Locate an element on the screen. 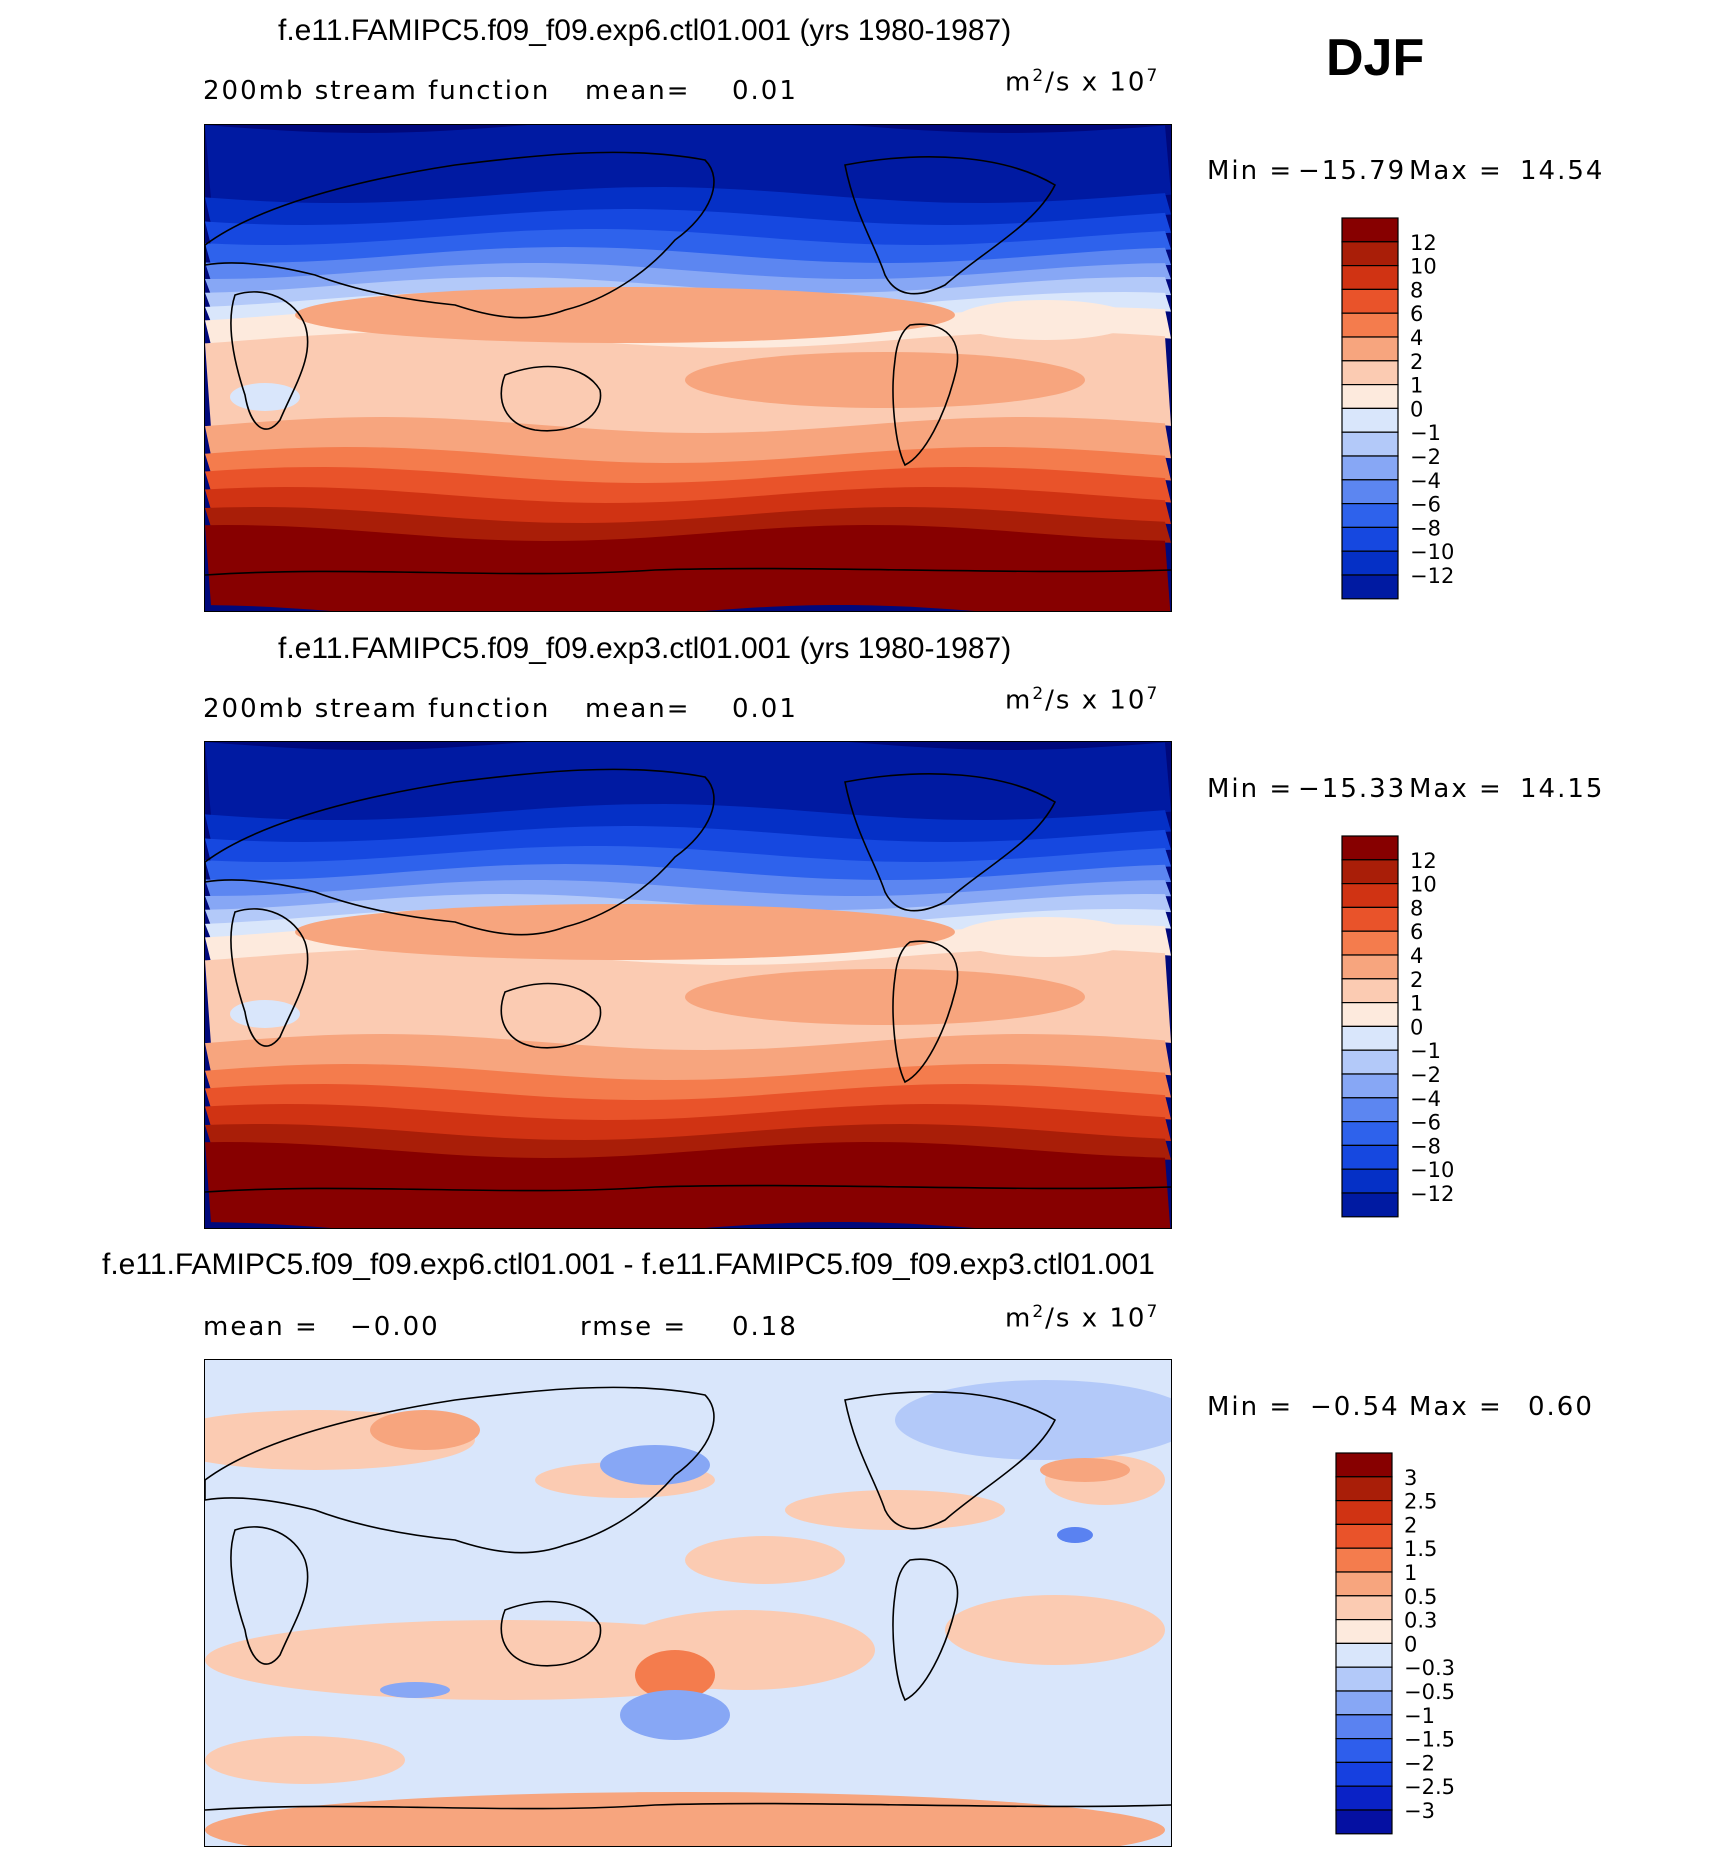  panel2-colorbar-label: 4 is located at coordinates (1416, 956).